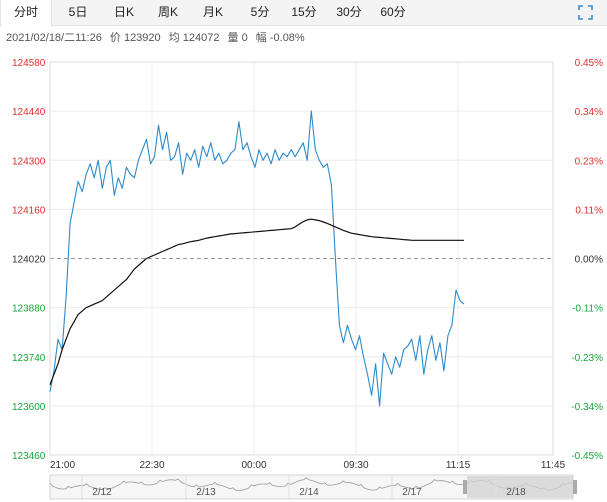  What do you see at coordinates (260, 12) in the screenshot?
I see `tab-5min: 5分` at bounding box center [260, 12].